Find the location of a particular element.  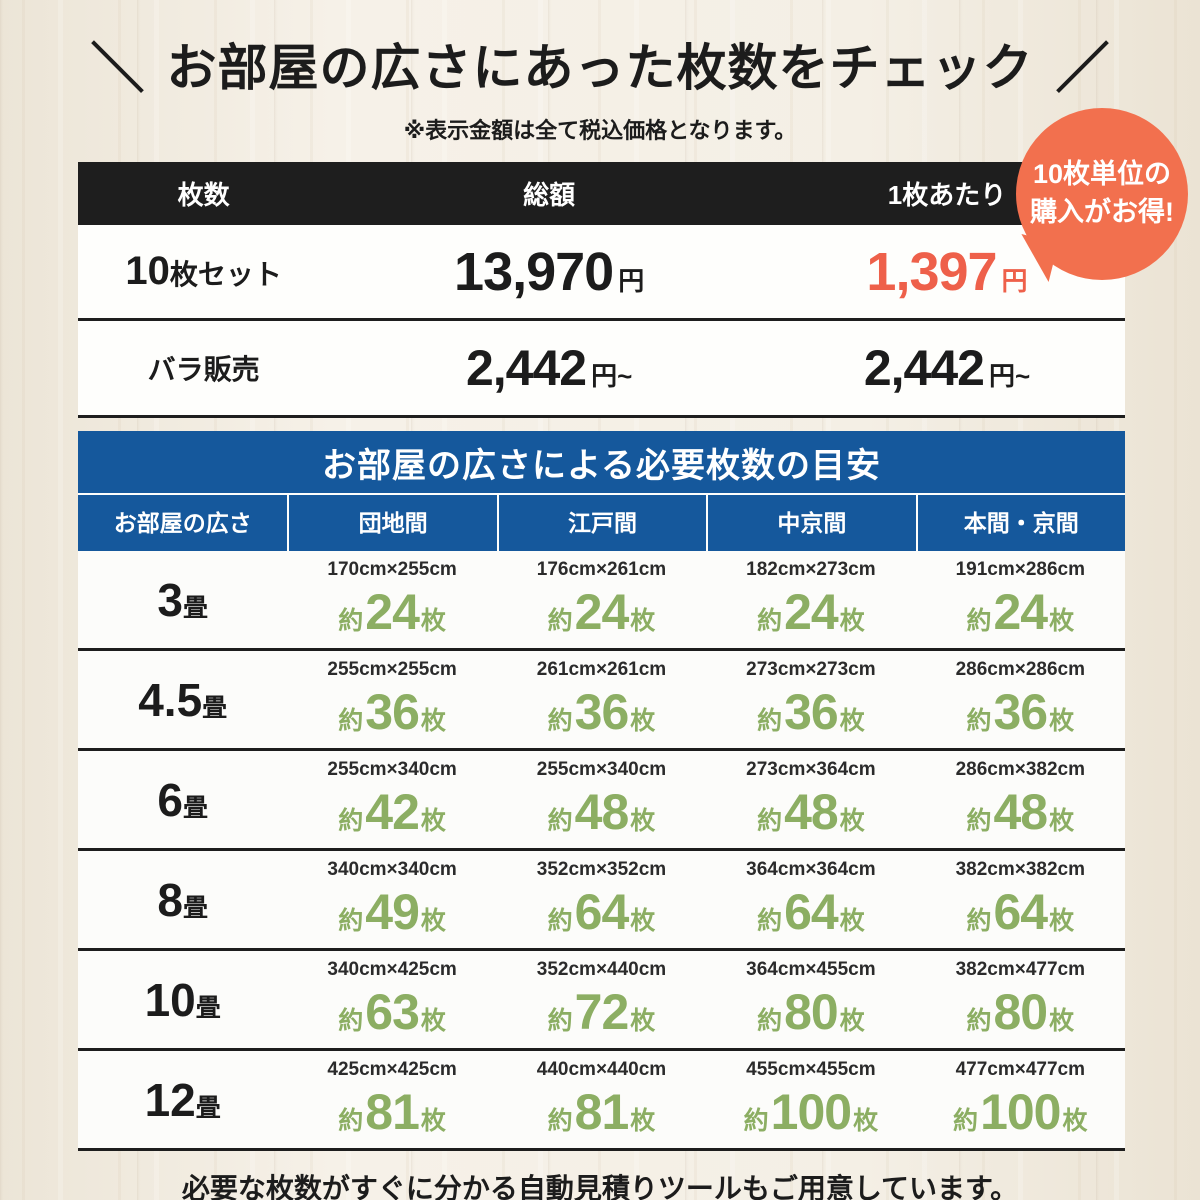

count-cell: 255cm×255cm 約 36 枚 is located at coordinates (391, 700).